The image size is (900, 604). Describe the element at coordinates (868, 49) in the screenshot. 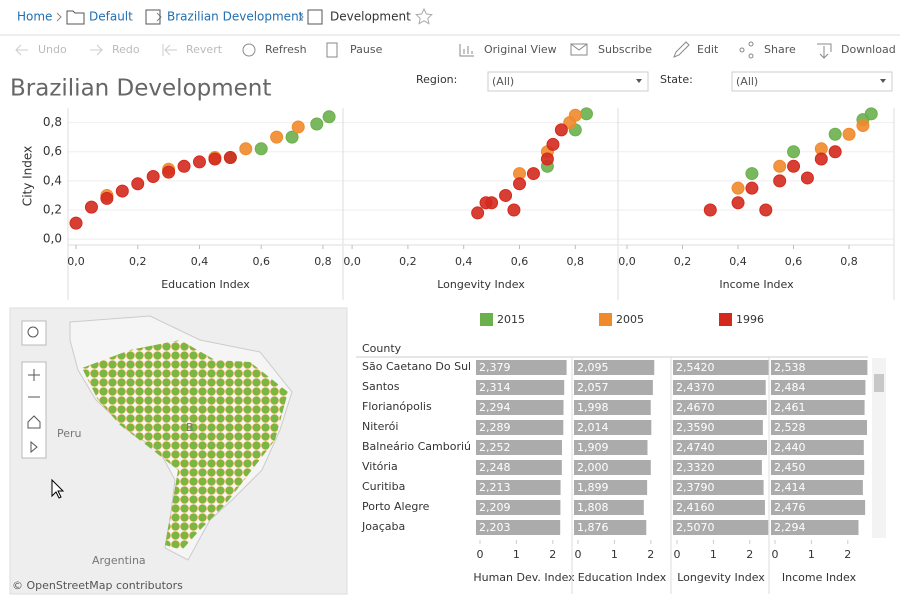

I see `toolbar-button: Download` at that location.